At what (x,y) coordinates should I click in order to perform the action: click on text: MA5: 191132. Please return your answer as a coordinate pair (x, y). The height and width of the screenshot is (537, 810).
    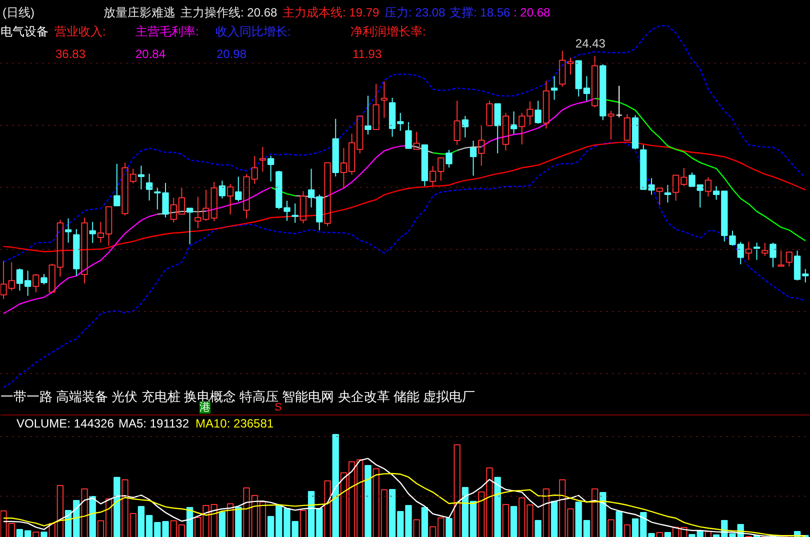
    Looking at the image, I should click on (154, 423).